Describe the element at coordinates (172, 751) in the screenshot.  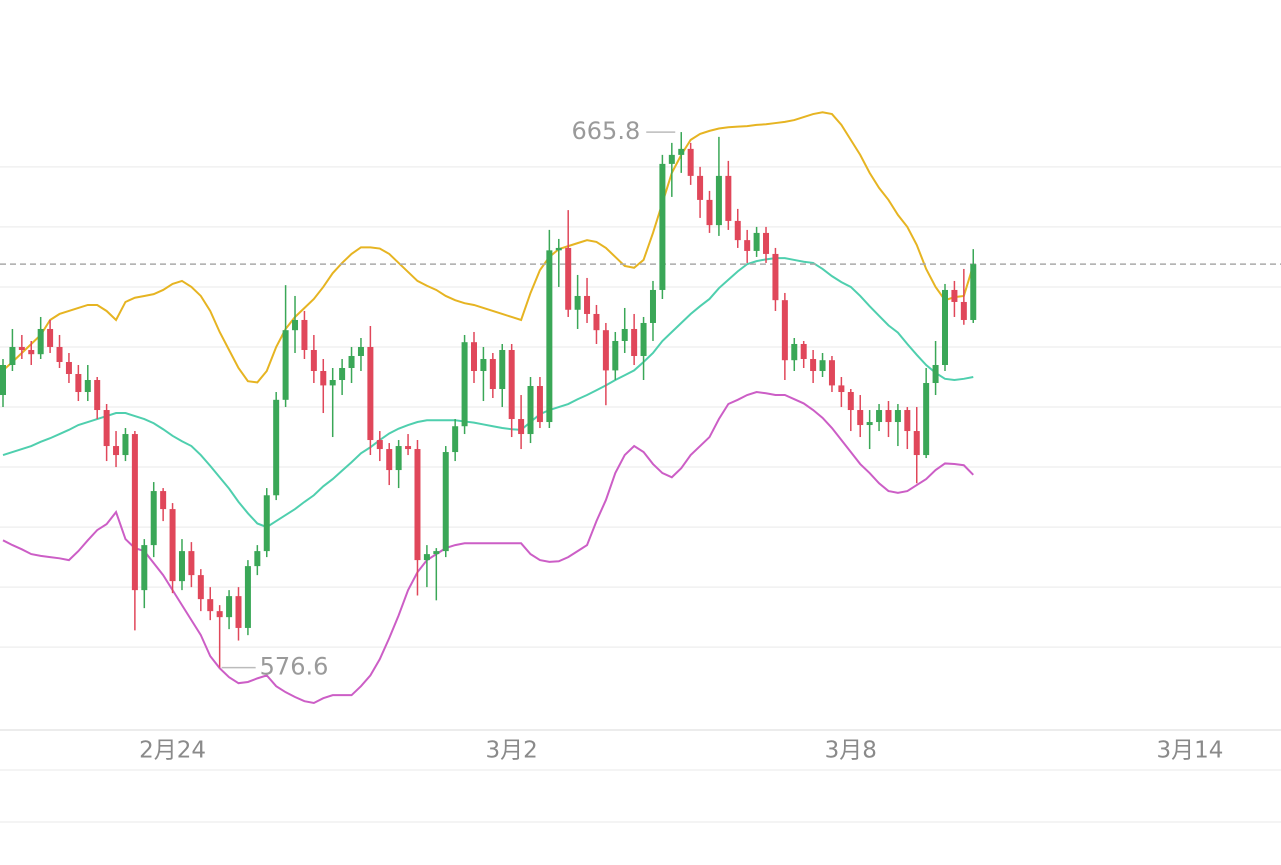
I see `x-tick-label: 2月24` at that location.